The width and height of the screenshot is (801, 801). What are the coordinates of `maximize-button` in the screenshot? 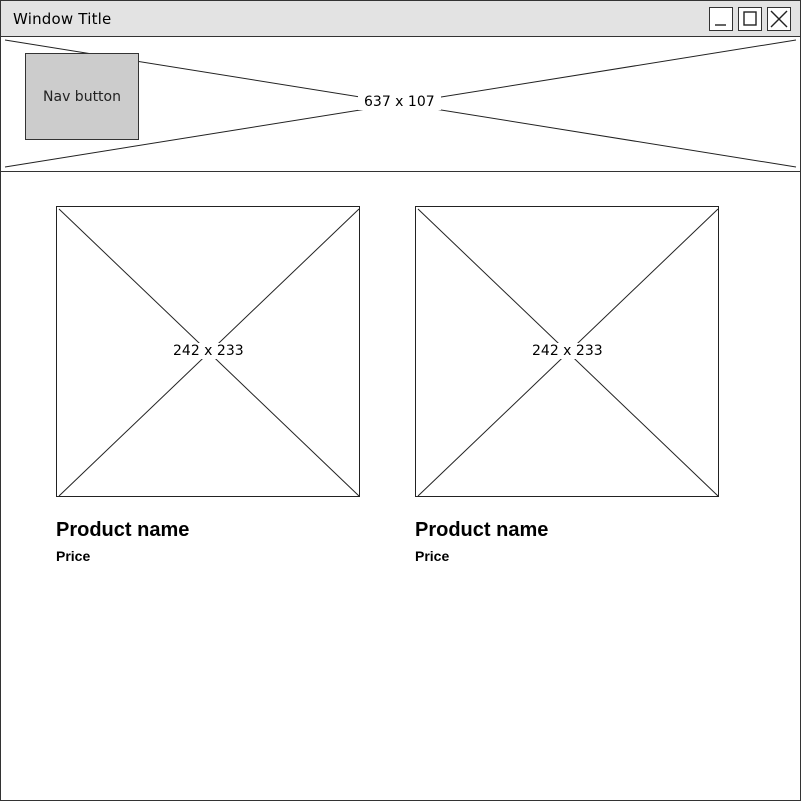 It's located at (750, 19).